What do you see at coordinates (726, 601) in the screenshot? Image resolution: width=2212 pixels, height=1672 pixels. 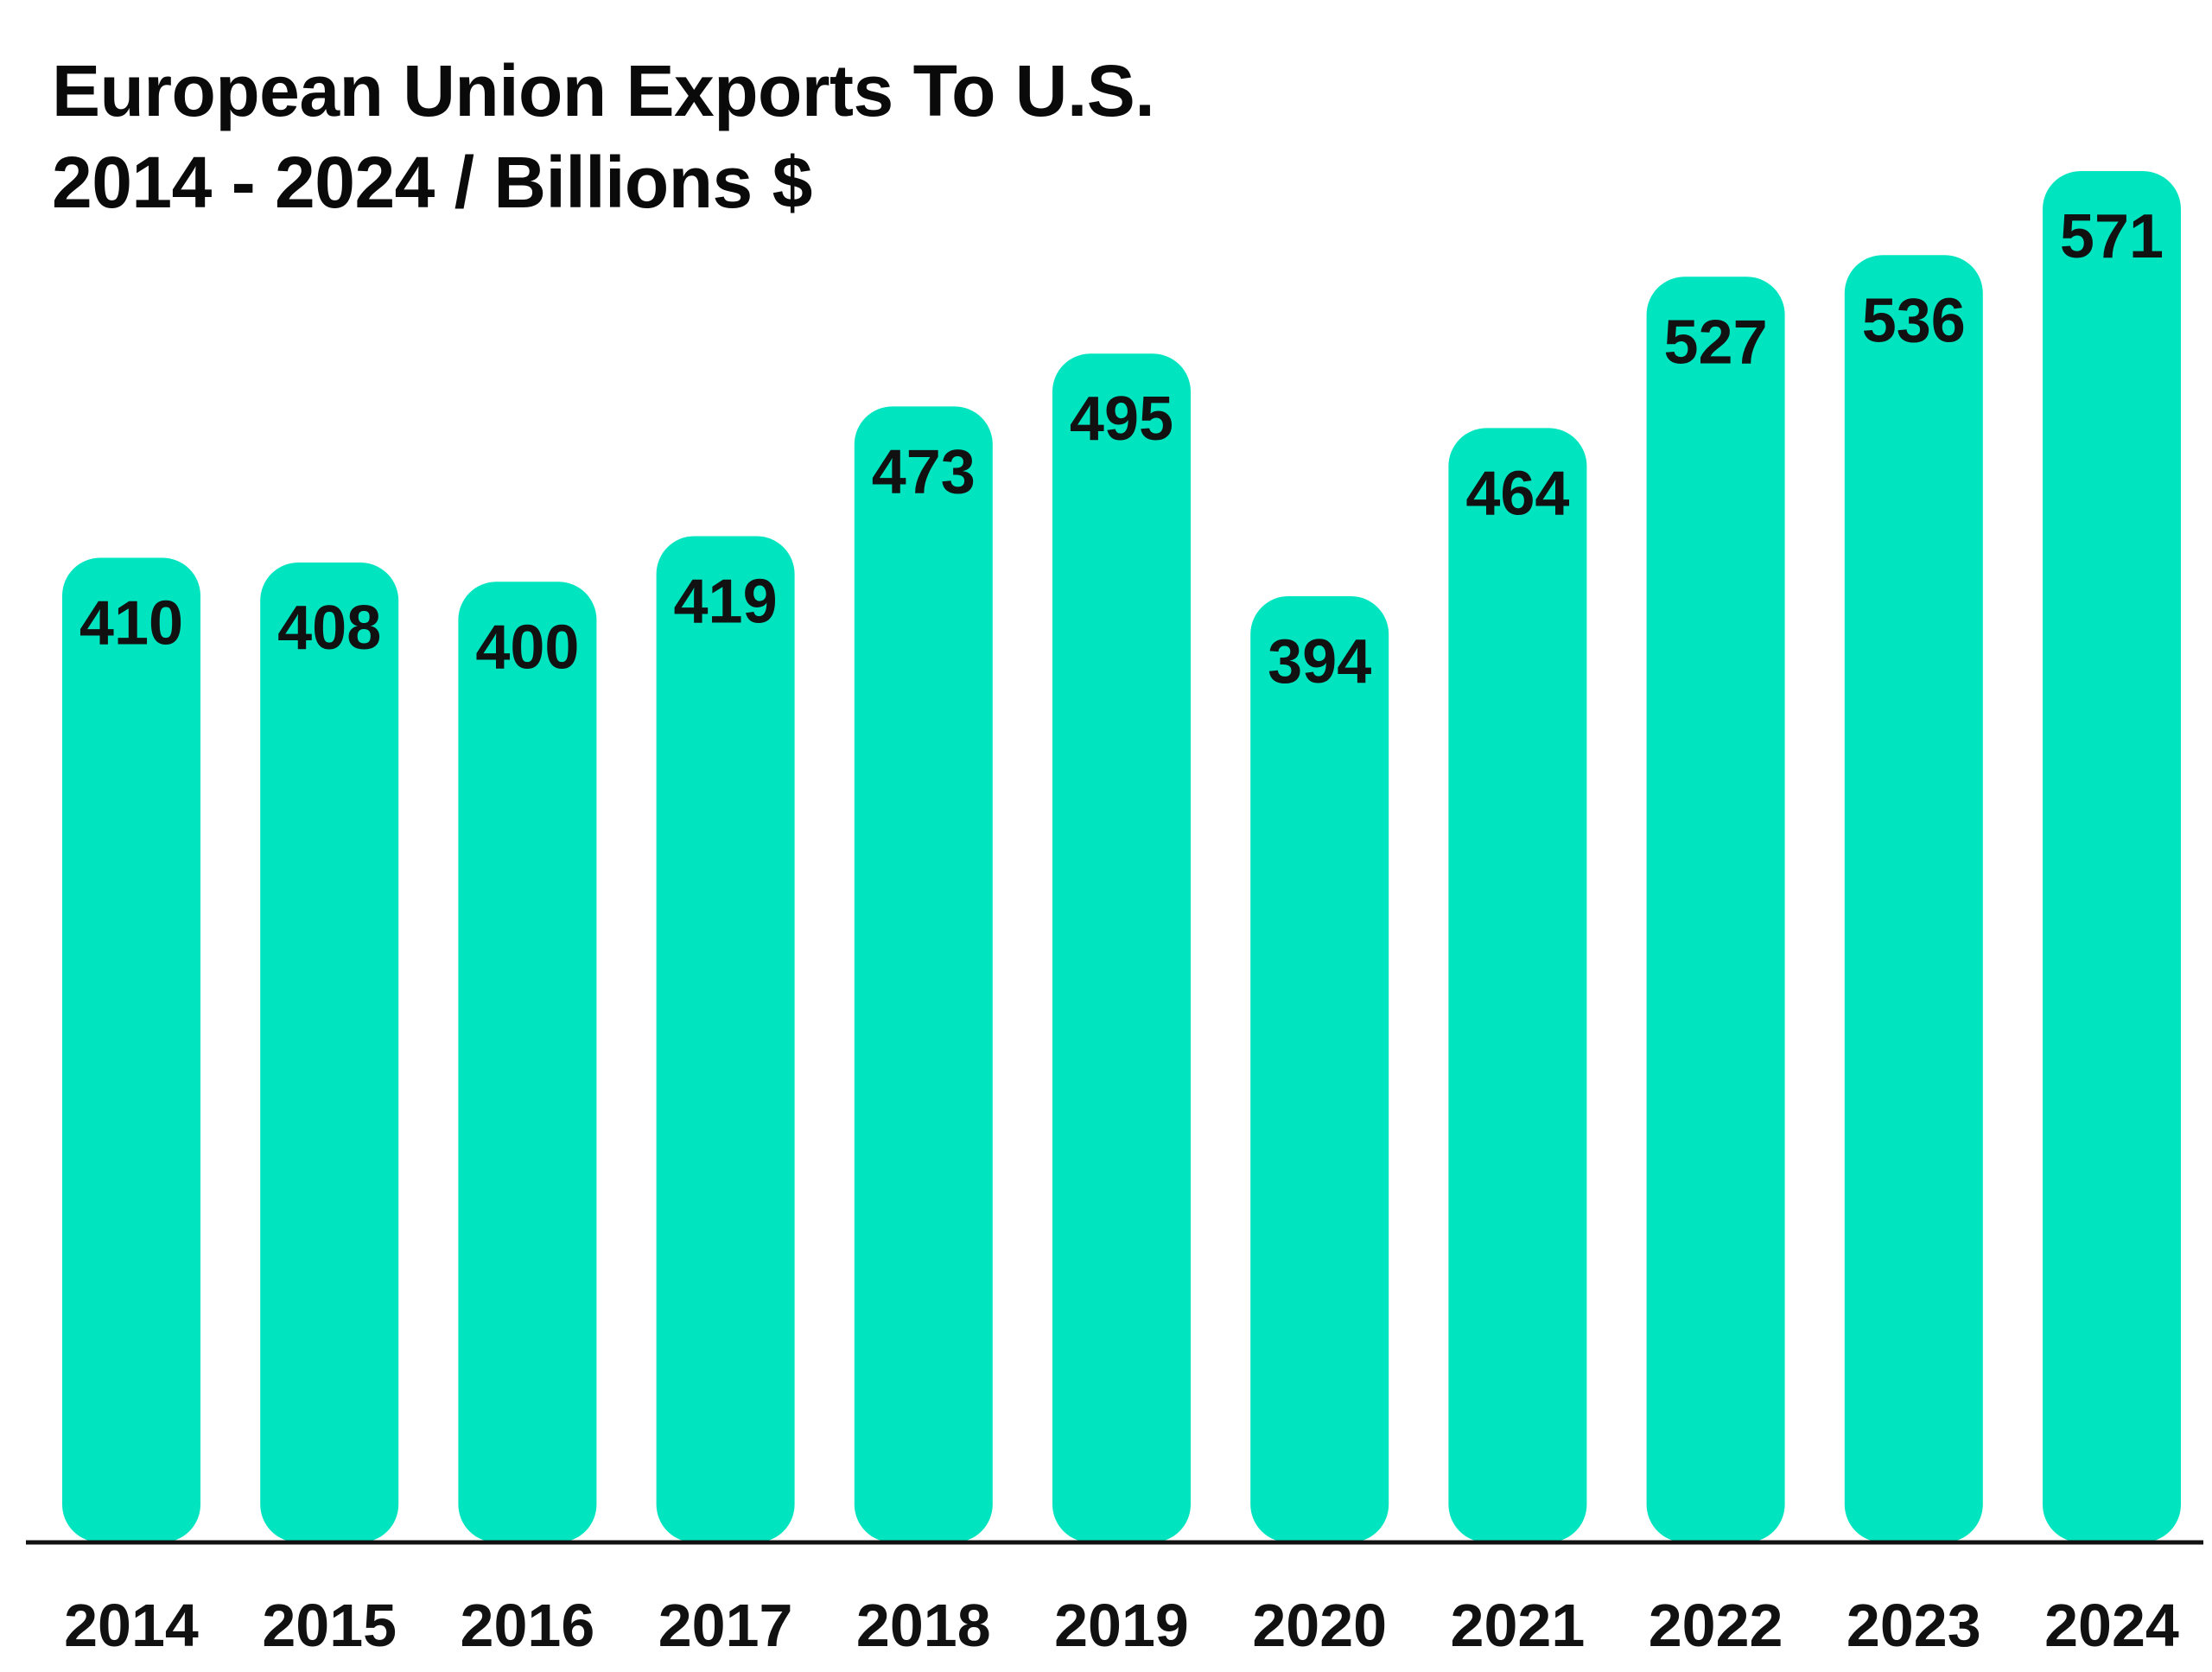 I see `value-label-2017: 419` at bounding box center [726, 601].